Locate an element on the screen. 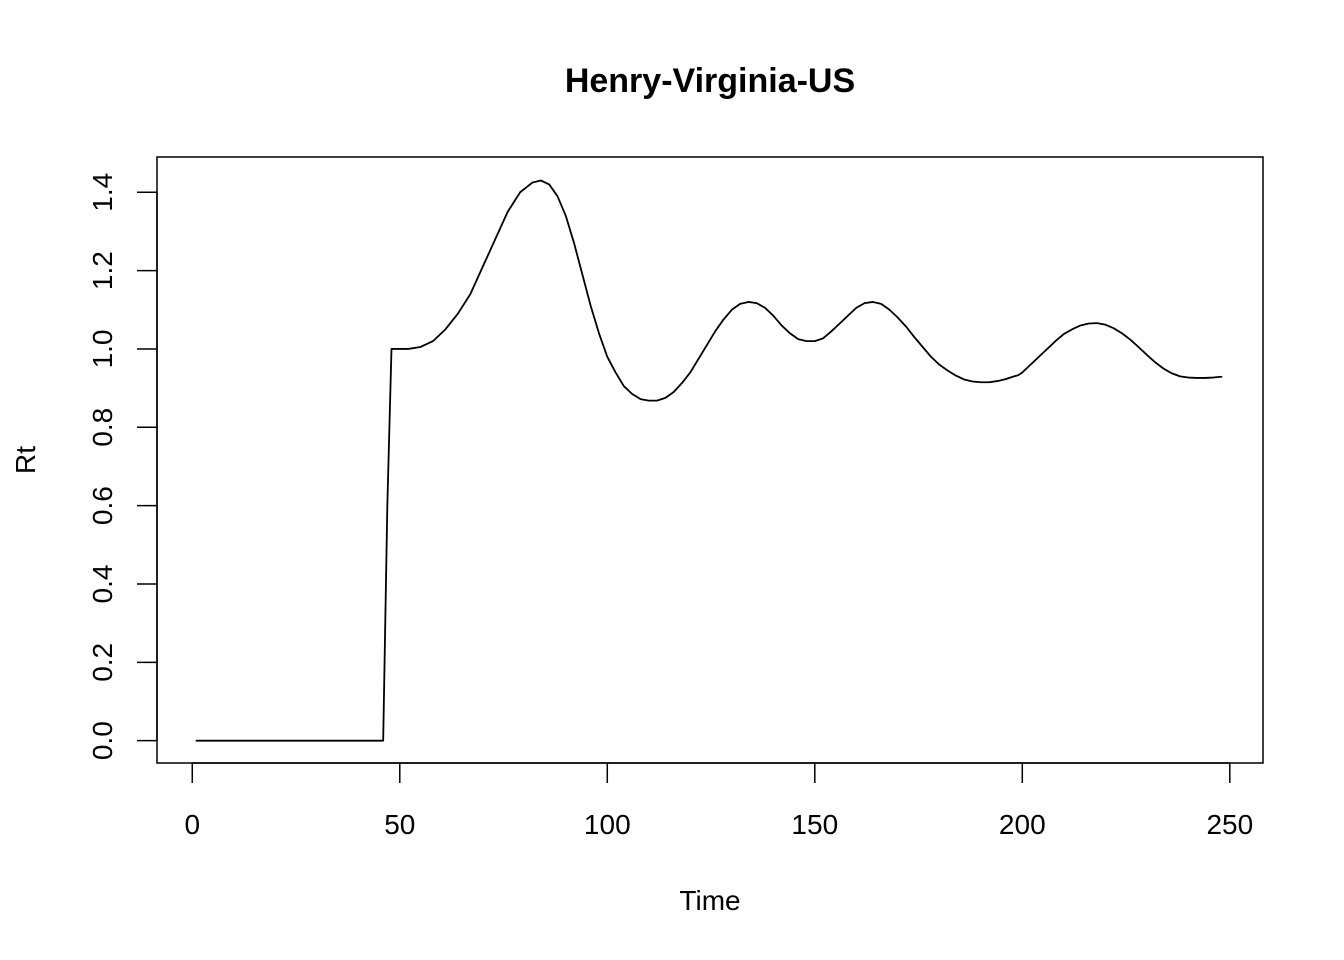 The image size is (1344, 960). y-tick-label: 1.0 is located at coordinates (102, 348).